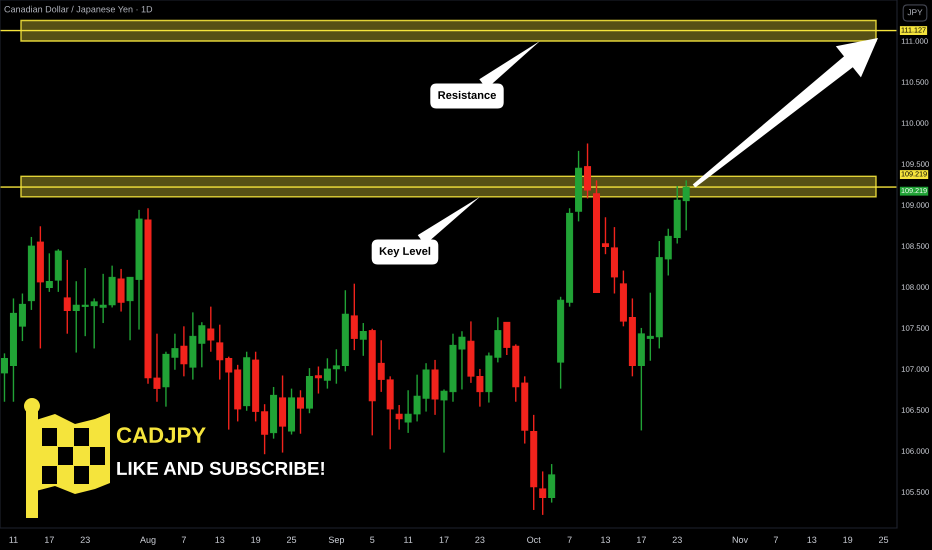 The width and height of the screenshot is (932, 550). What do you see at coordinates (148, 540) in the screenshot?
I see `x-tick-label: Aug` at bounding box center [148, 540].